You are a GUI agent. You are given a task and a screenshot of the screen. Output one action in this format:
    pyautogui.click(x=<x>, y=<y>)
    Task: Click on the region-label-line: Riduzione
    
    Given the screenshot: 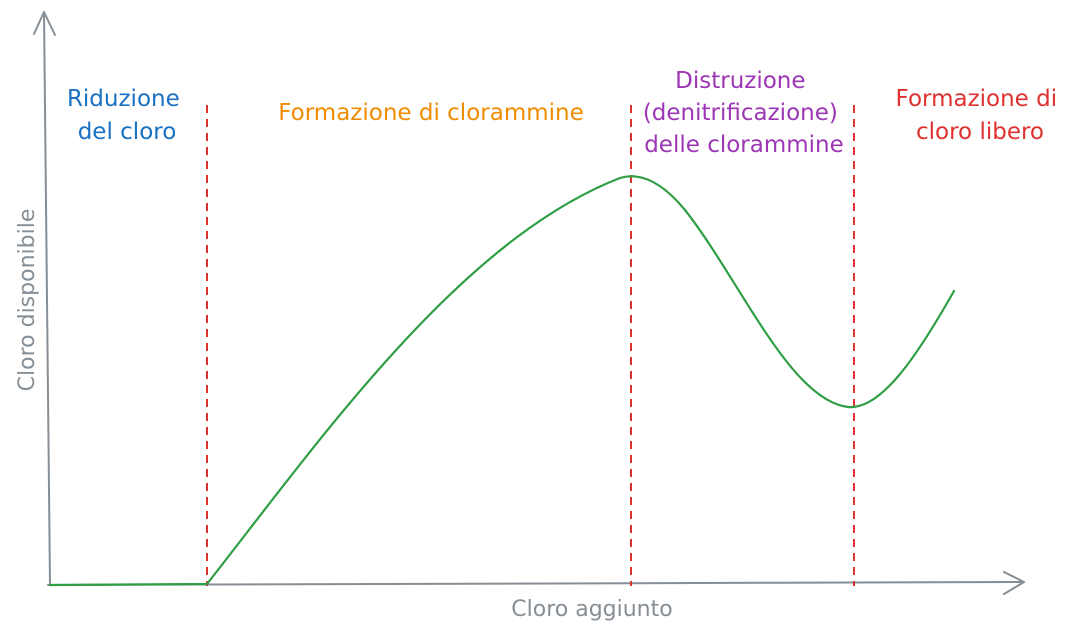 What is the action you would take?
    pyautogui.click(x=123, y=99)
    